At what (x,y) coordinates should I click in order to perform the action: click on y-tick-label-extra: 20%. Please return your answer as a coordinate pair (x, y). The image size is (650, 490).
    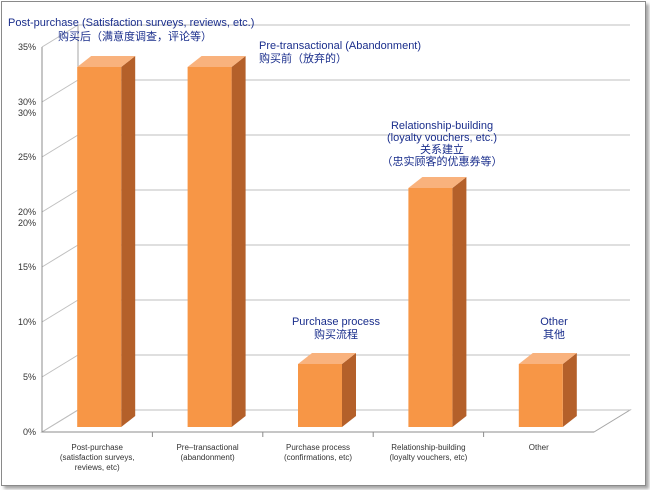
    Looking at the image, I should click on (27, 223).